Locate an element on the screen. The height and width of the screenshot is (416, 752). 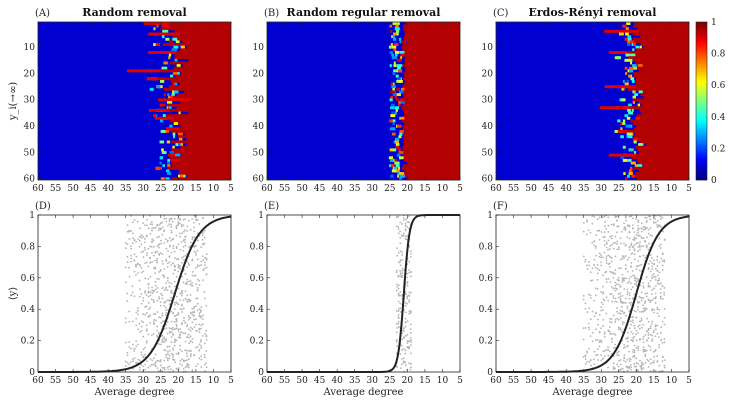
y-tick-label: 0 is located at coordinates (261, 373).